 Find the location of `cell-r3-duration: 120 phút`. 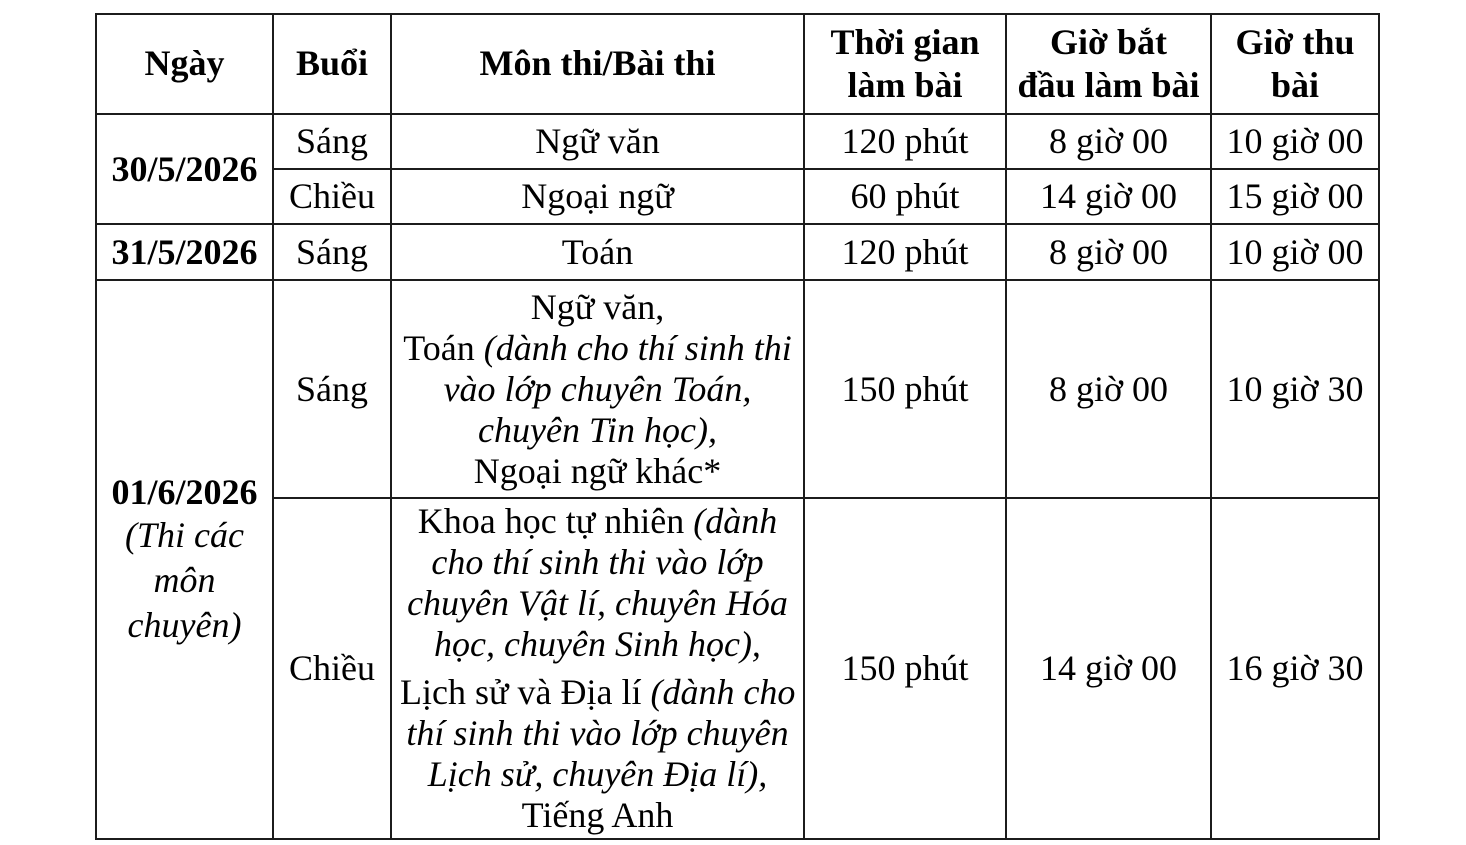

cell-r3-duration: 120 phút is located at coordinates (905, 252).